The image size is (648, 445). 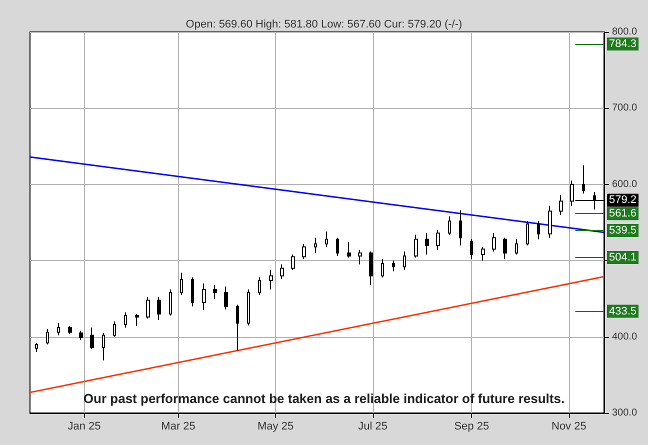 What do you see at coordinates (324, 398) in the screenshot?
I see `annotation: Our past performance cannot be taken as a reliable indicator of future results.` at bounding box center [324, 398].